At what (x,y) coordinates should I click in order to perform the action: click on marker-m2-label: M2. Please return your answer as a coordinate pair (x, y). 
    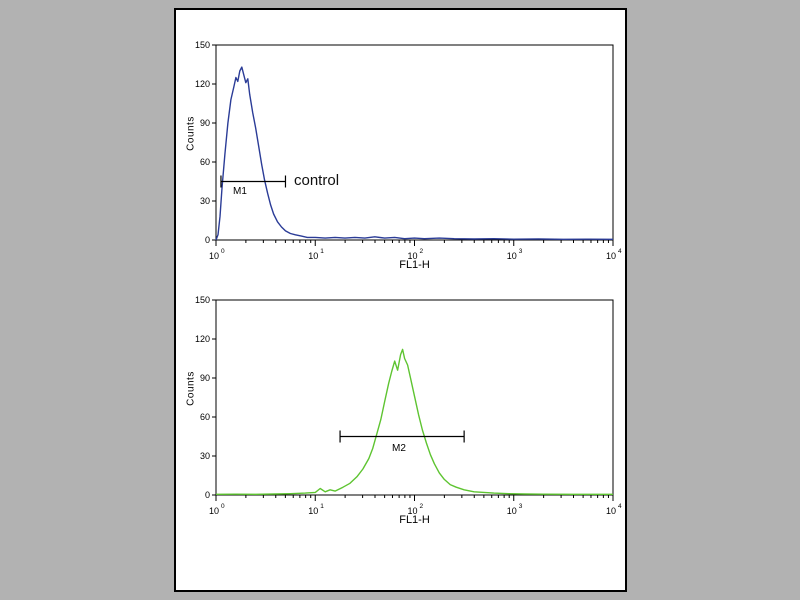
    Looking at the image, I should click on (399, 448).